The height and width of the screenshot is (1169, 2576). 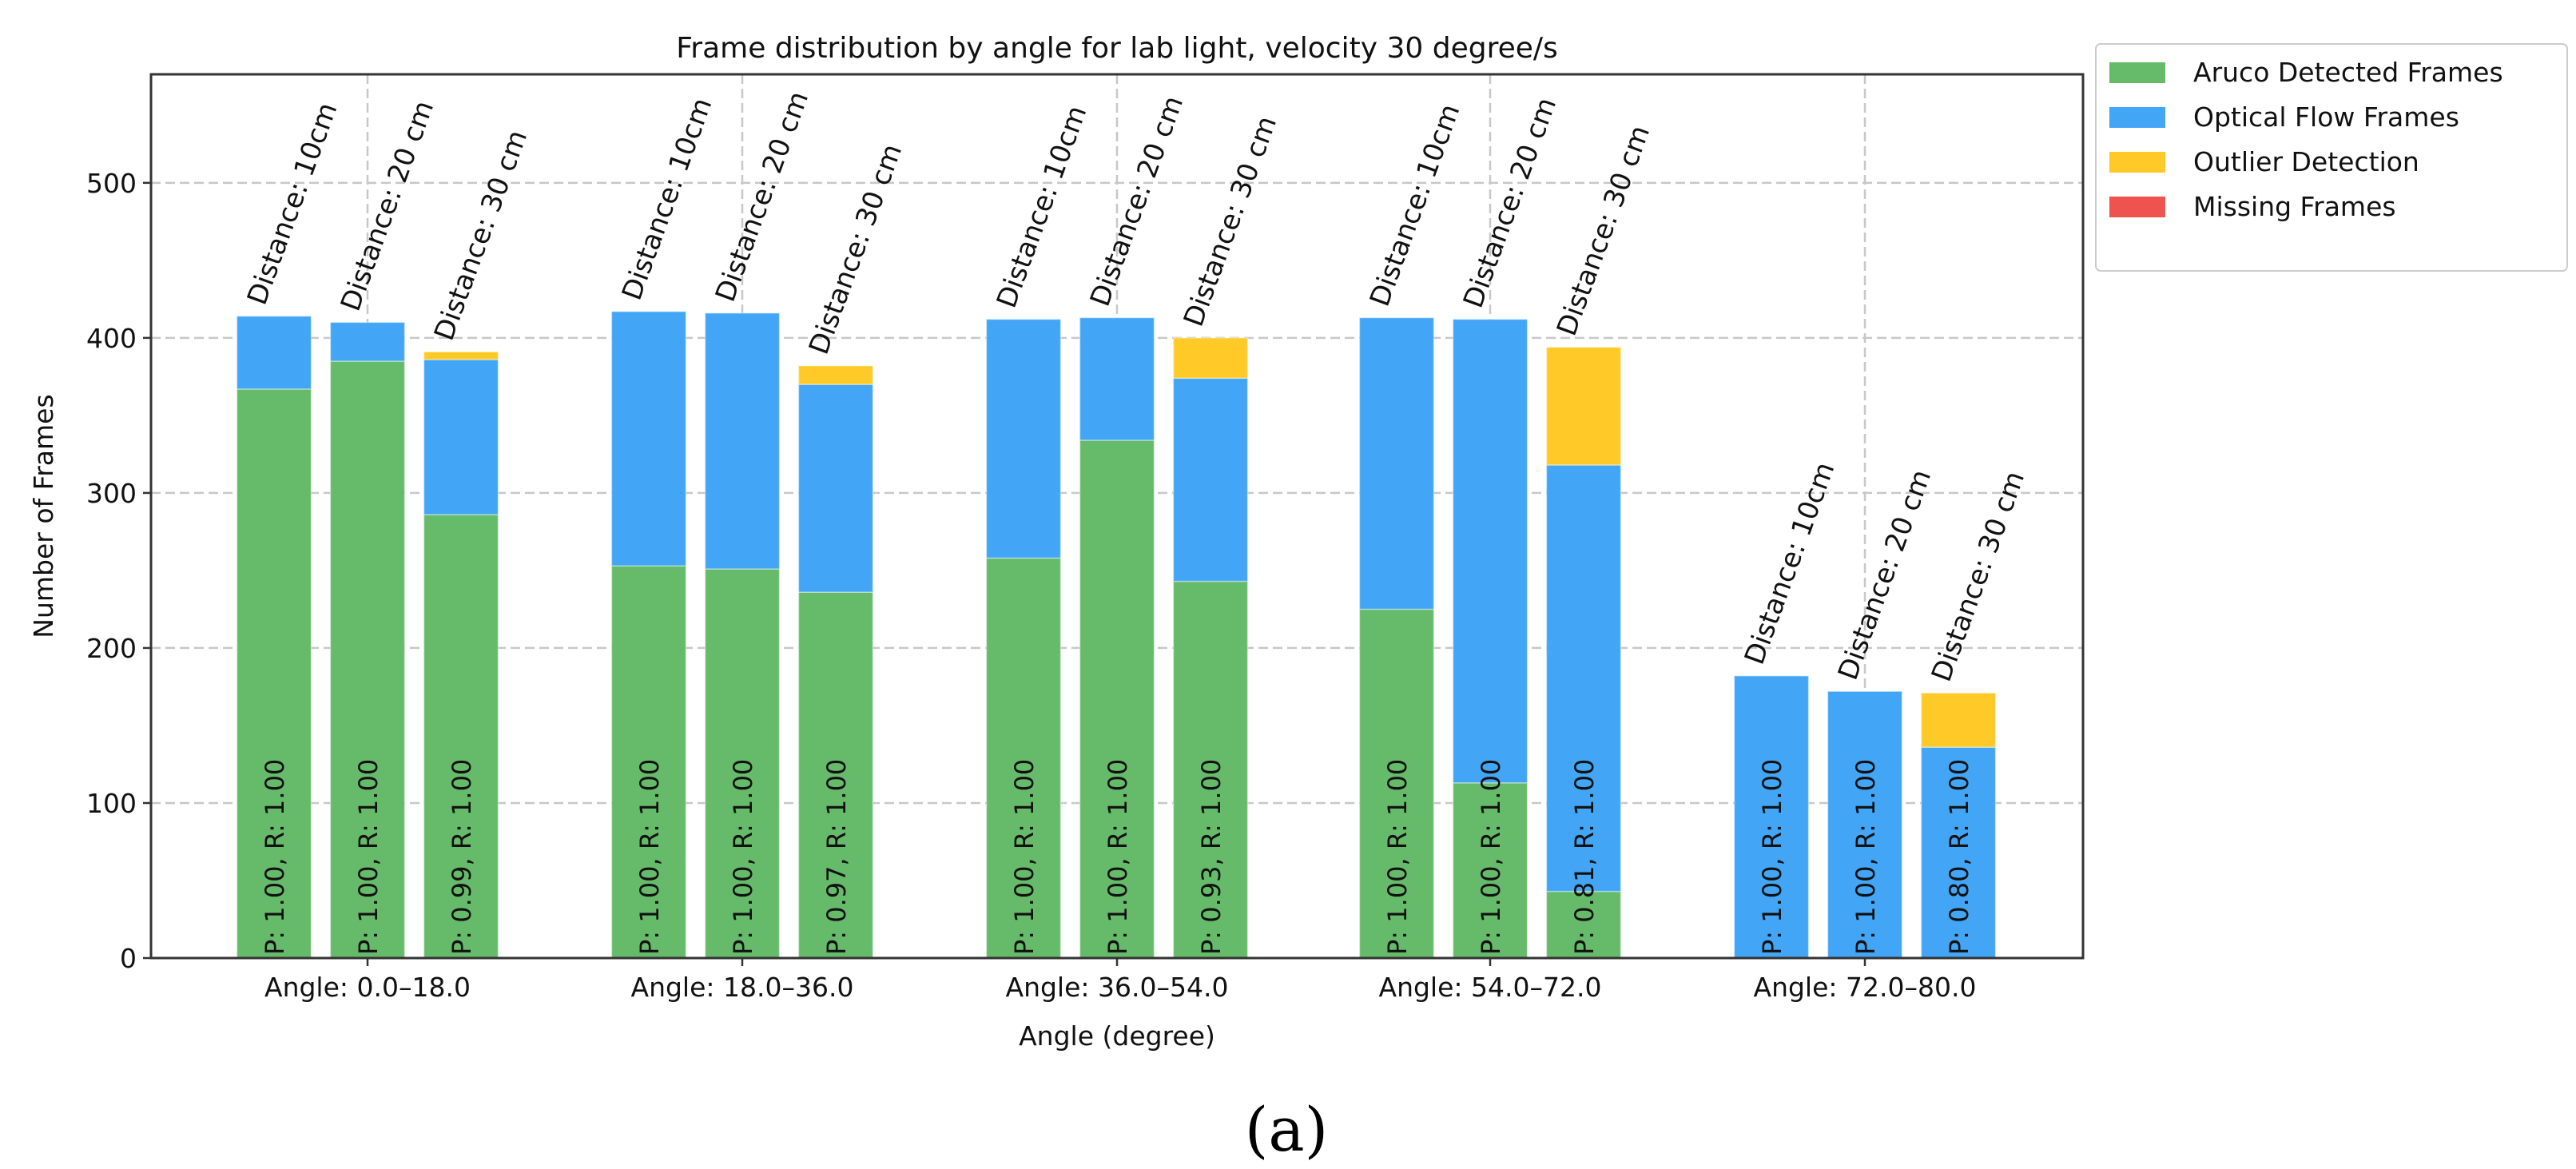 I want to click on pr-label: P: 0.81, R: 1.00, so click(x=1584, y=857).